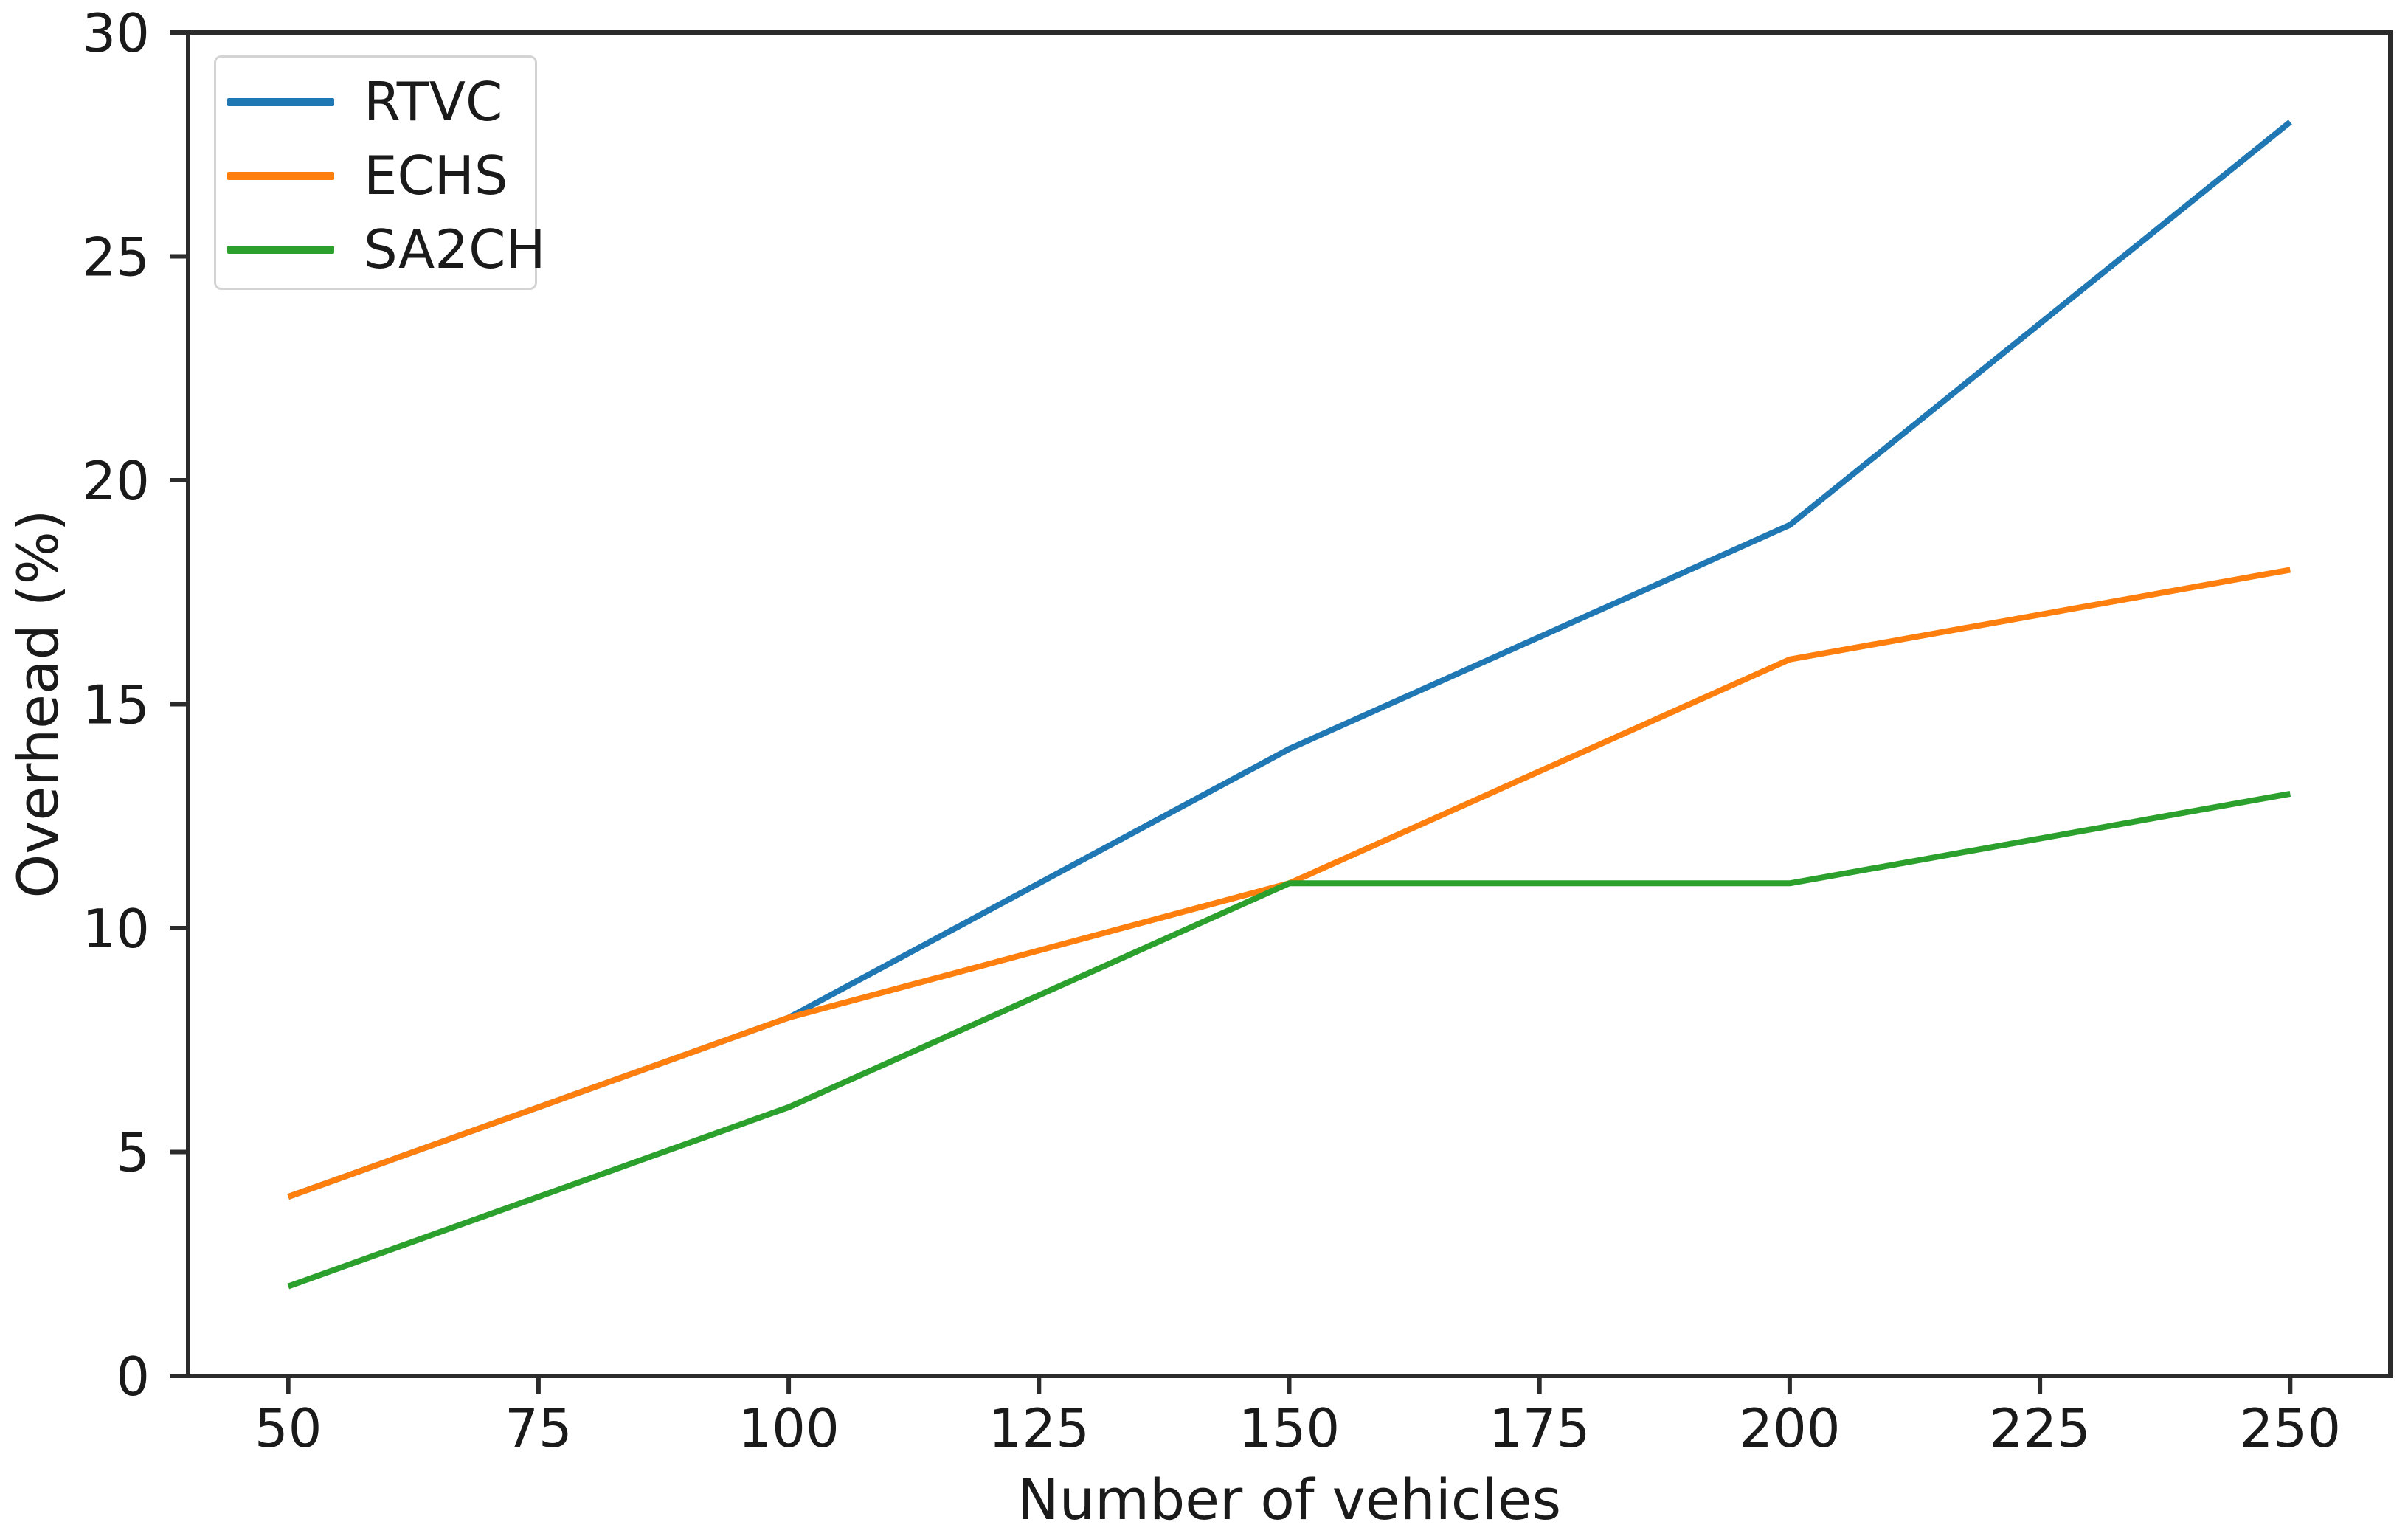 This screenshot has height=1536, width=2408. I want to click on rtvc-line-swatch, so click(280, 101).